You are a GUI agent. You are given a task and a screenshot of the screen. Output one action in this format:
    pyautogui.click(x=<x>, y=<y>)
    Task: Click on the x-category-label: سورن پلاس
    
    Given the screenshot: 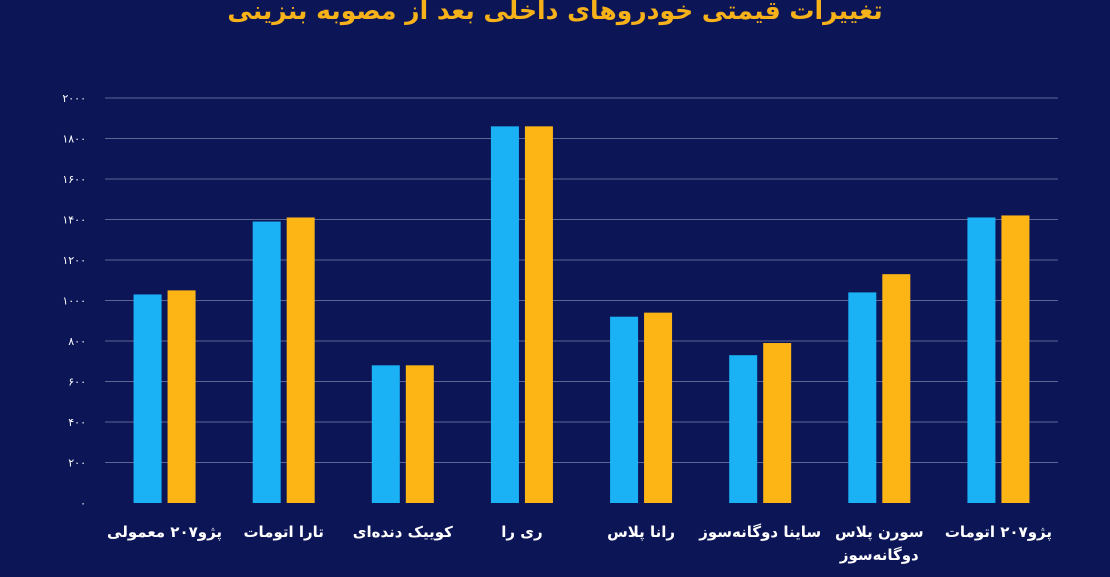 What is the action you would take?
    pyautogui.click(x=879, y=532)
    